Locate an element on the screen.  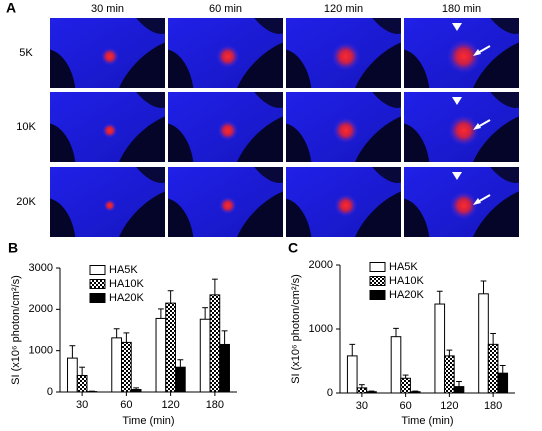
legend-label: HA5K is located at coordinates (403, 267).